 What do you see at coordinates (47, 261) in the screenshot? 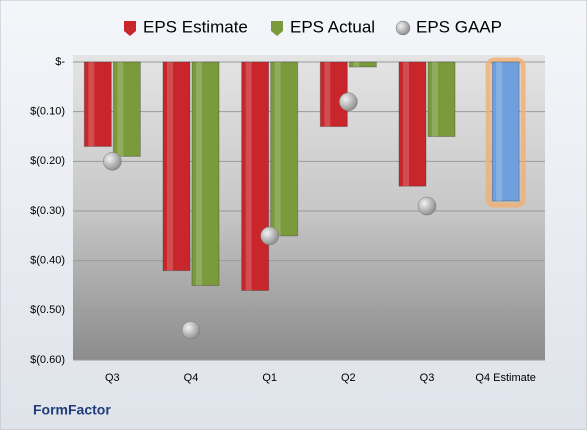
I see `y-tick-label: $(0.40)` at bounding box center [47, 261].